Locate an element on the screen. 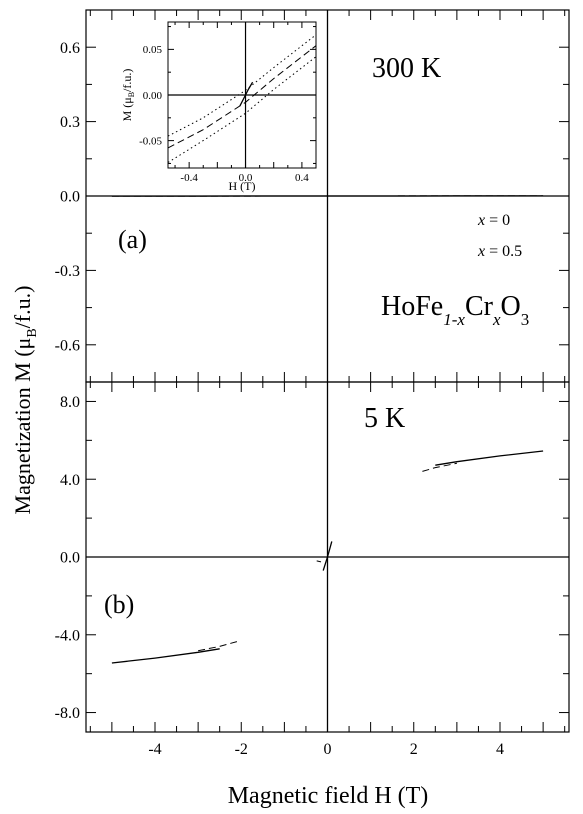 Image resolution: width=583 pixels, height=814 pixels. legend-value-1: = 0.5 is located at coordinates (503, 251).